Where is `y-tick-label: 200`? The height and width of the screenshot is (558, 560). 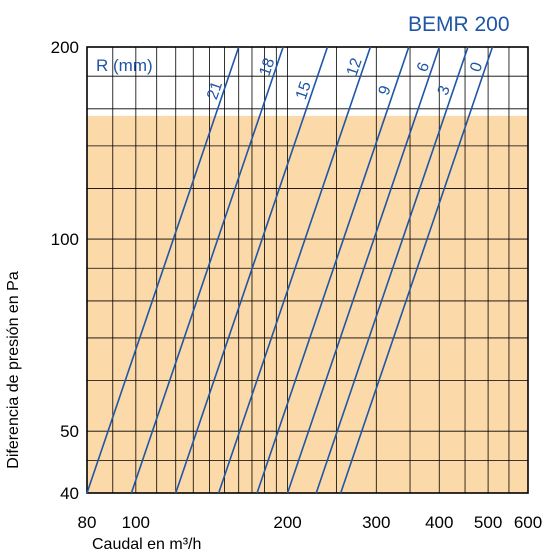
y-tick-label: 200 is located at coordinates (65, 47).